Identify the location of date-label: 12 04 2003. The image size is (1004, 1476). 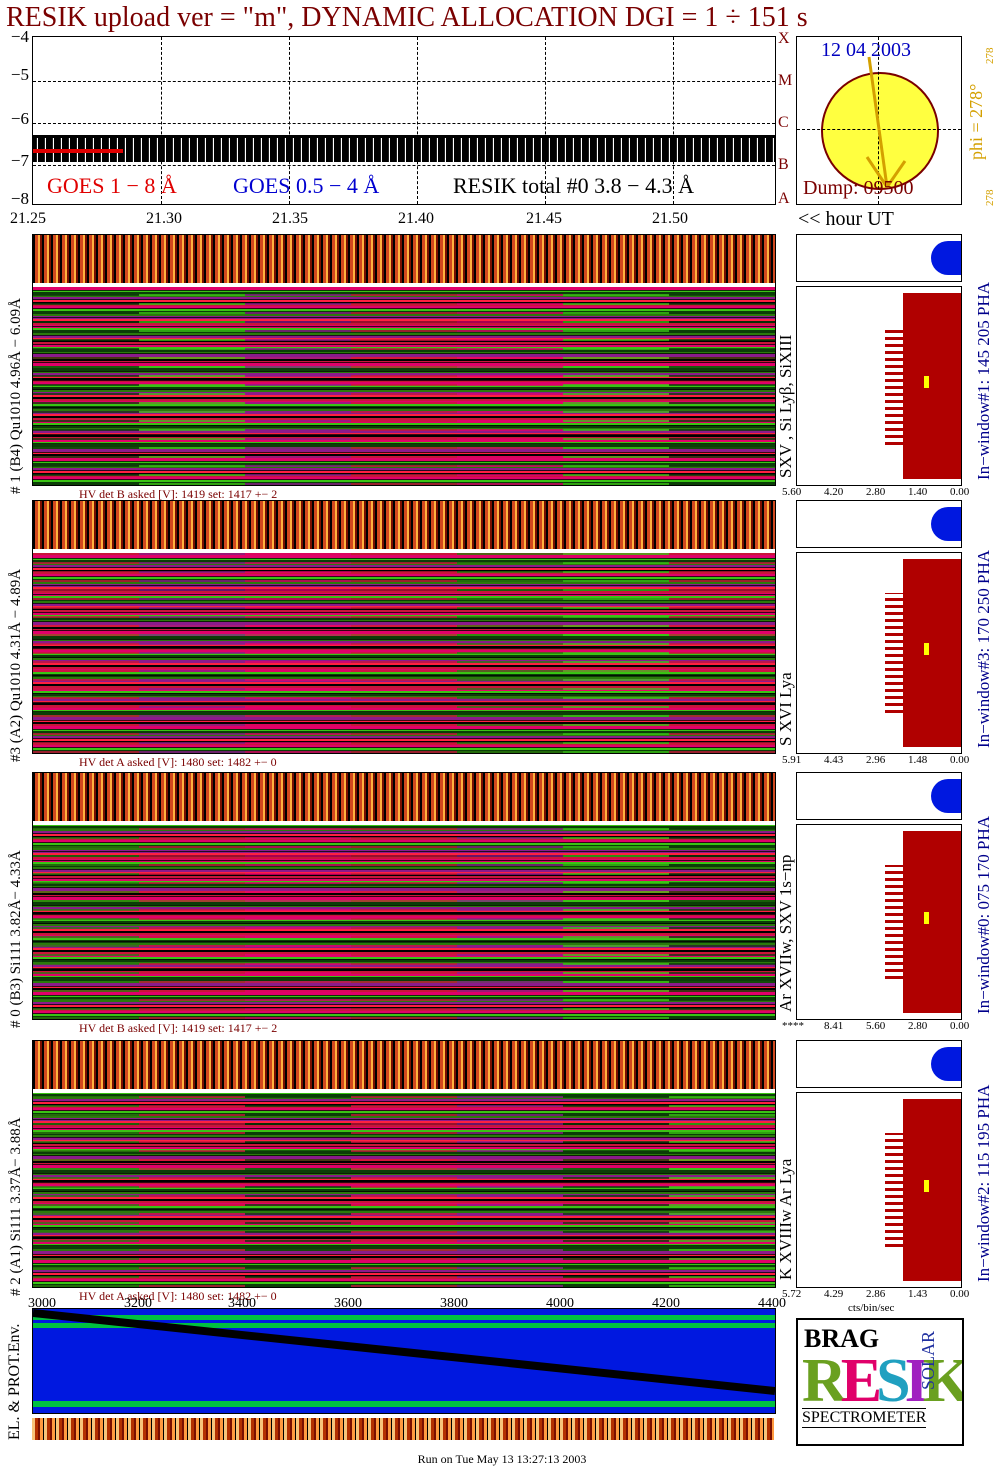
(866, 50).